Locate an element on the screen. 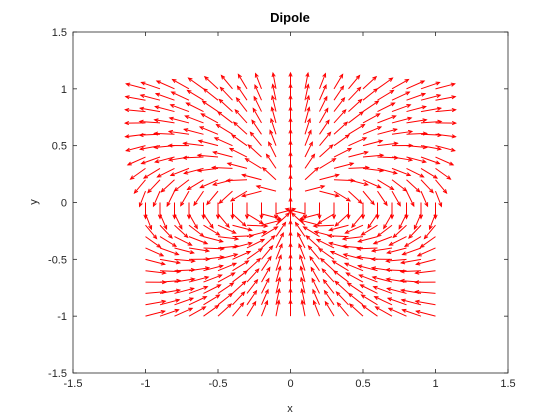 This screenshot has height=420, width=560. x-tick-label: 0.5 is located at coordinates (362, 384).